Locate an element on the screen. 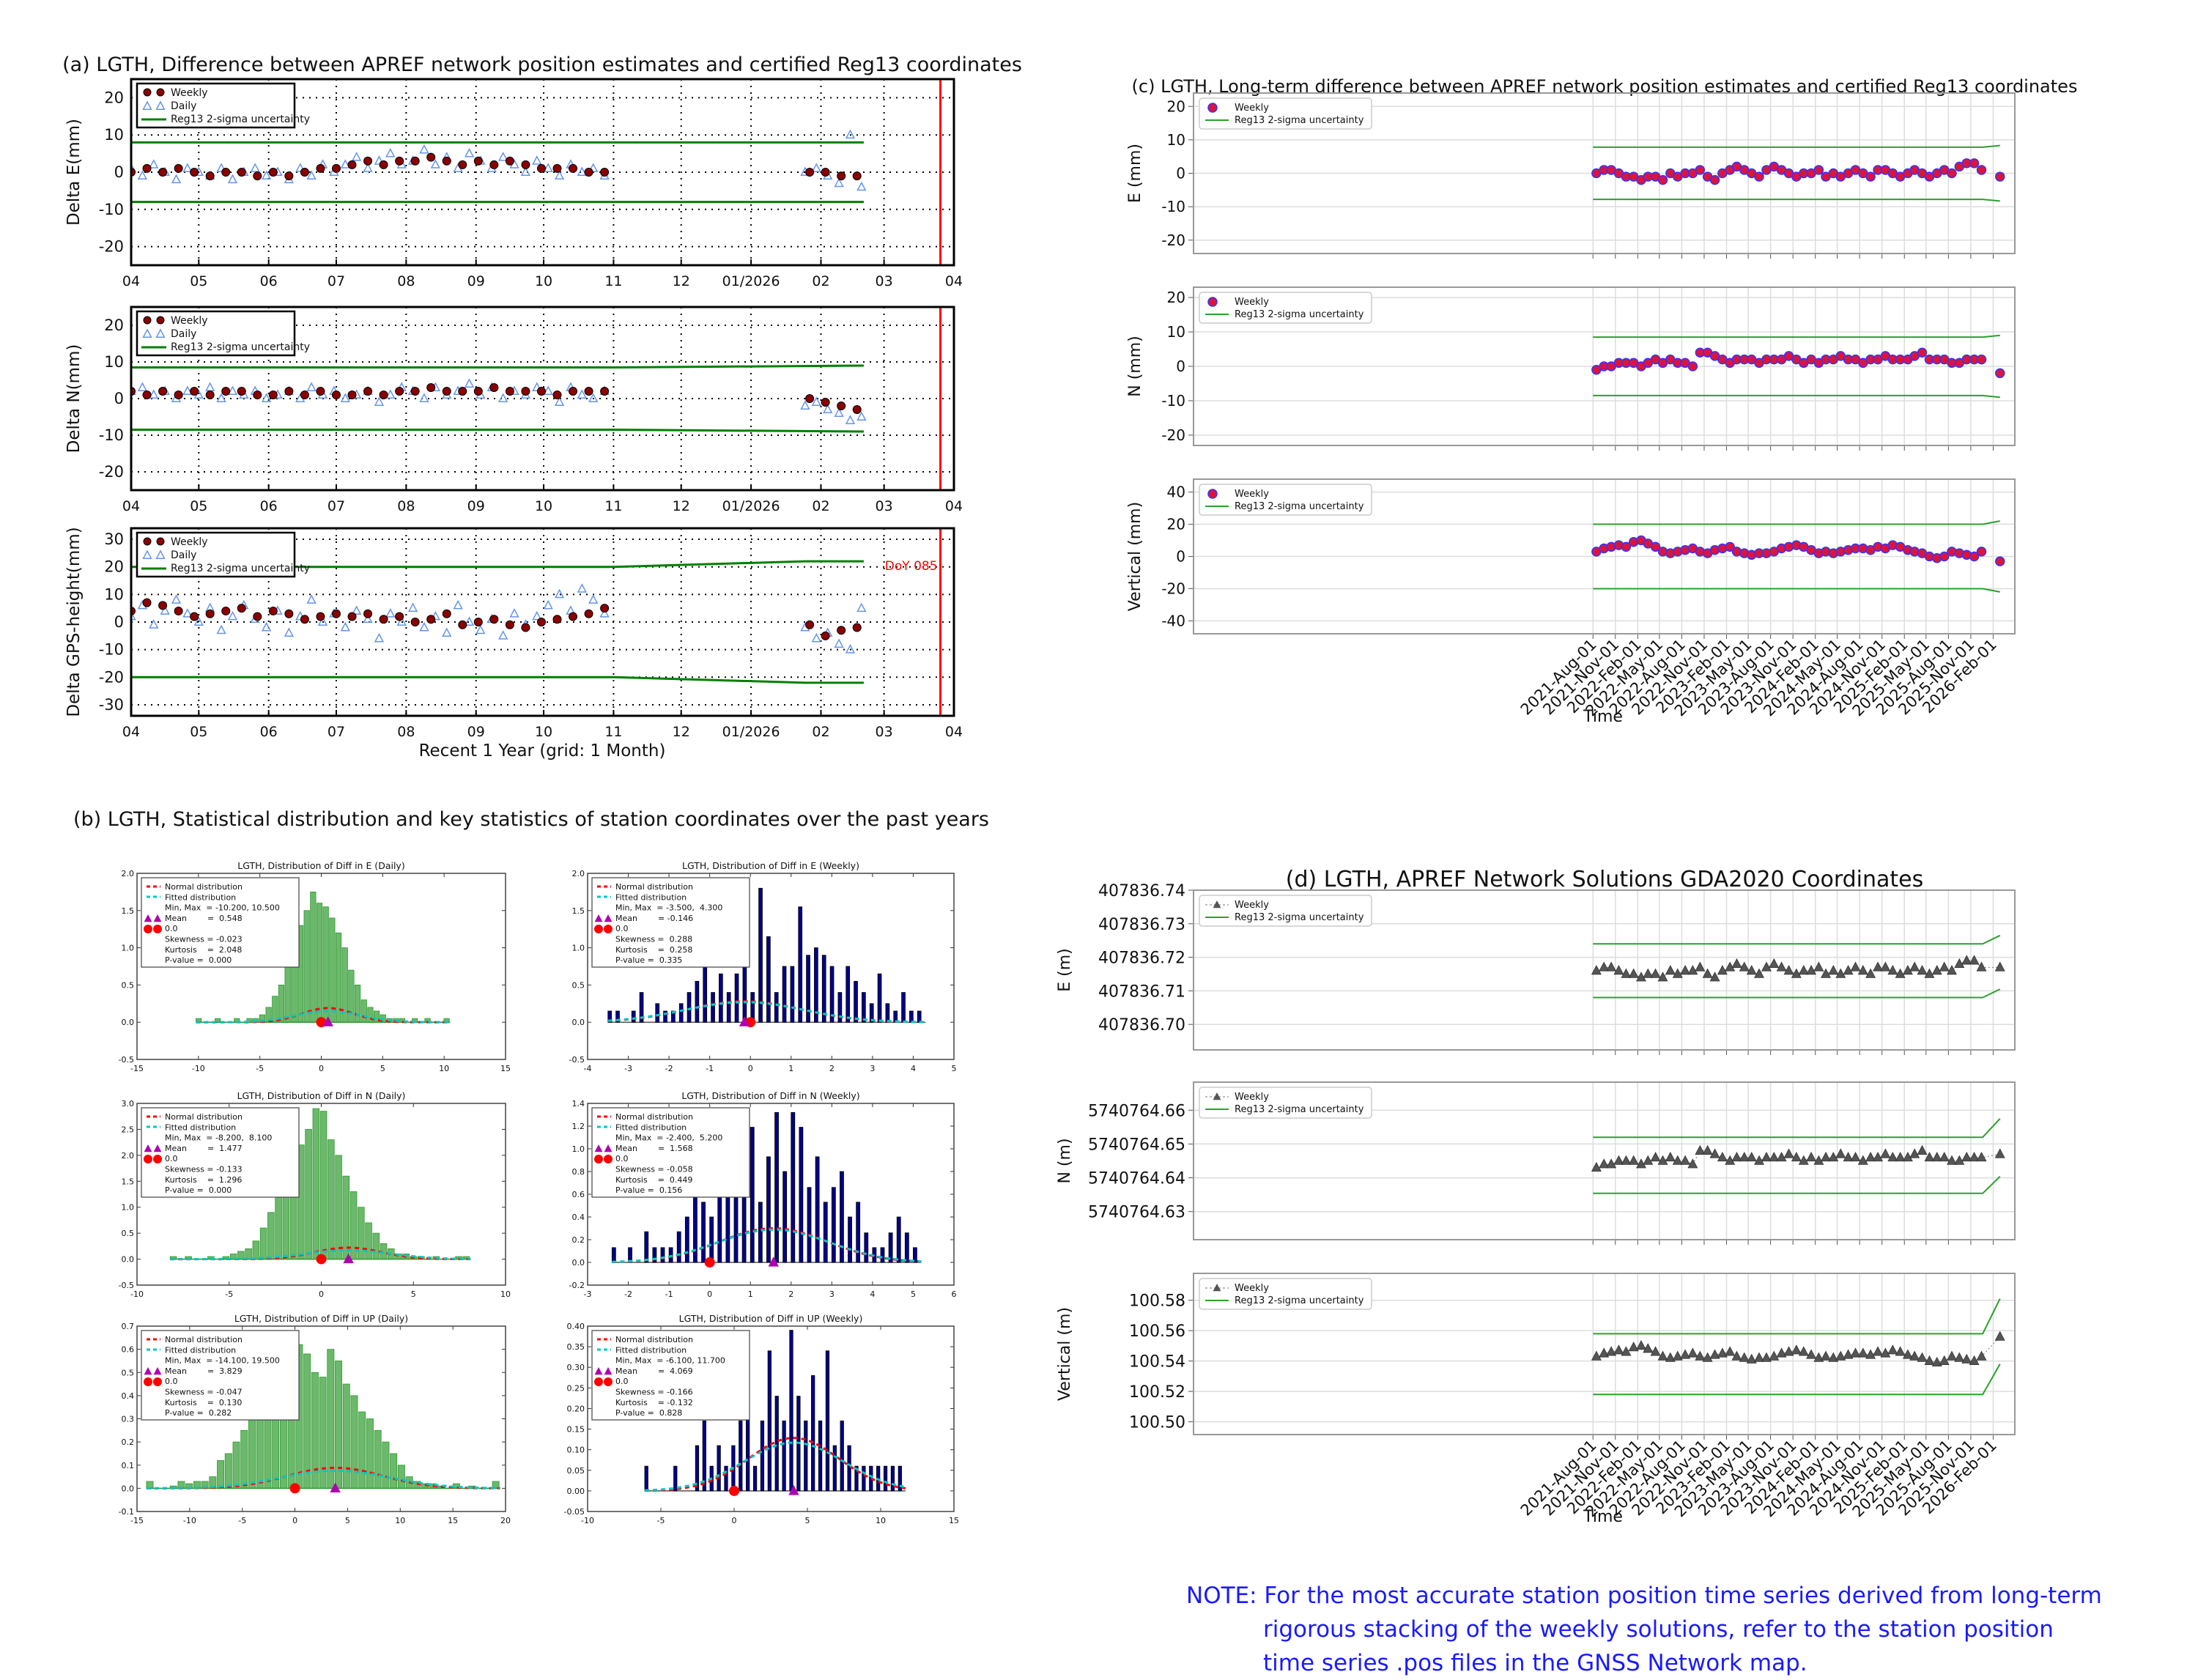 The image size is (2198, 1680). x-tick-label: -2 is located at coordinates (628, 1294).